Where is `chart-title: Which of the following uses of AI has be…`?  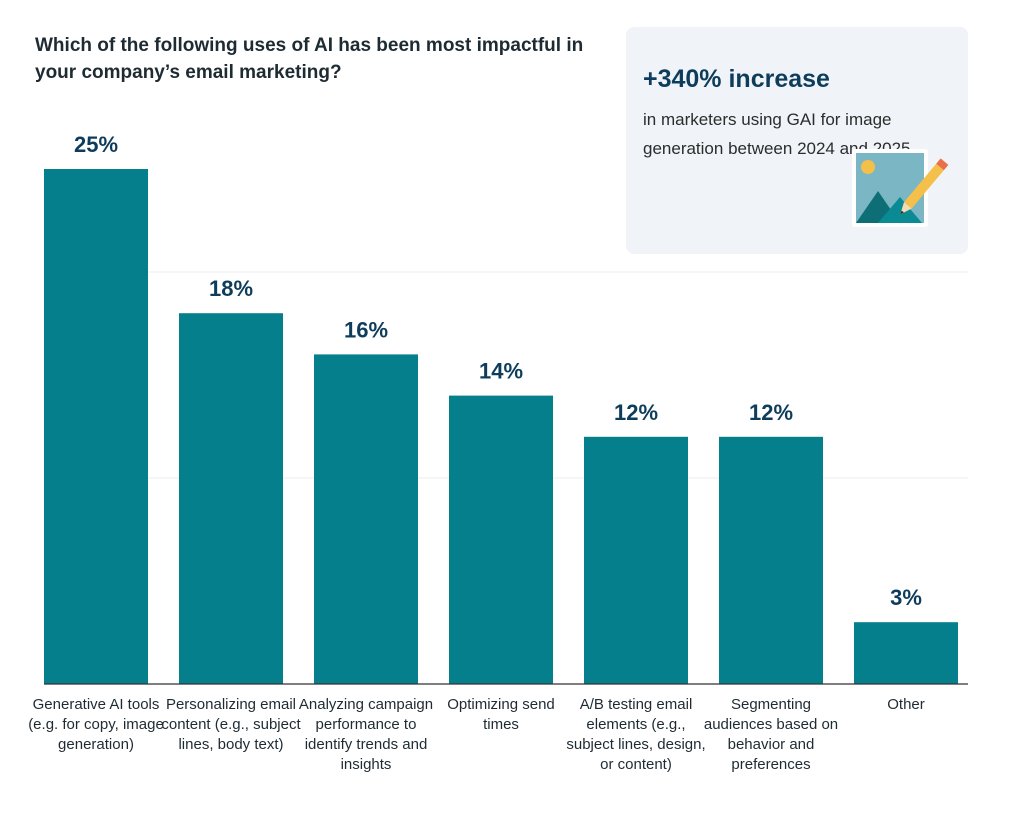
chart-title: Which of the following uses of AI has be… is located at coordinates (309, 59).